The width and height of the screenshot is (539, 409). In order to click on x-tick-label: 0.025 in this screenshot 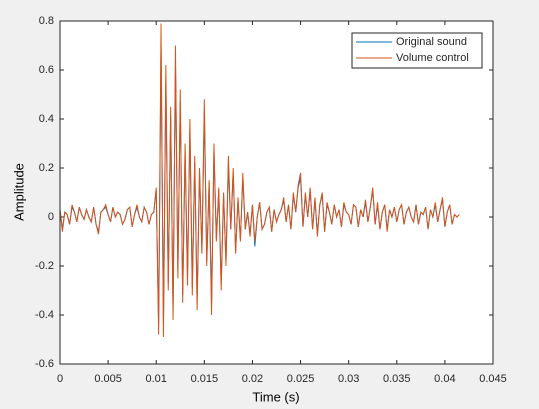, I will do `click(301, 379)`.